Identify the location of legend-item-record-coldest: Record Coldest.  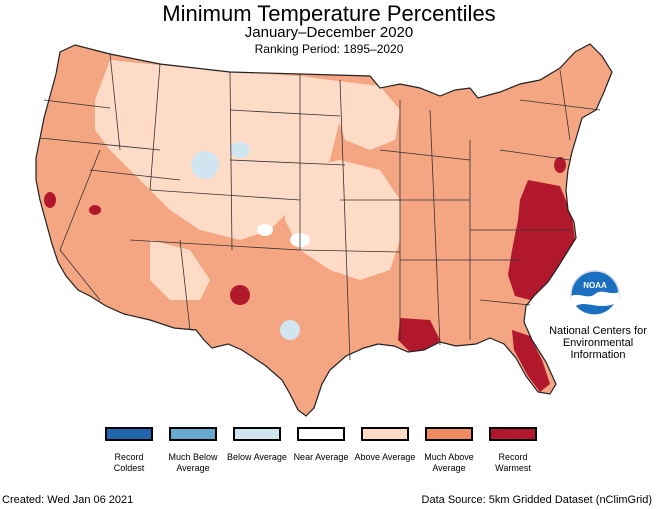
(129, 450).